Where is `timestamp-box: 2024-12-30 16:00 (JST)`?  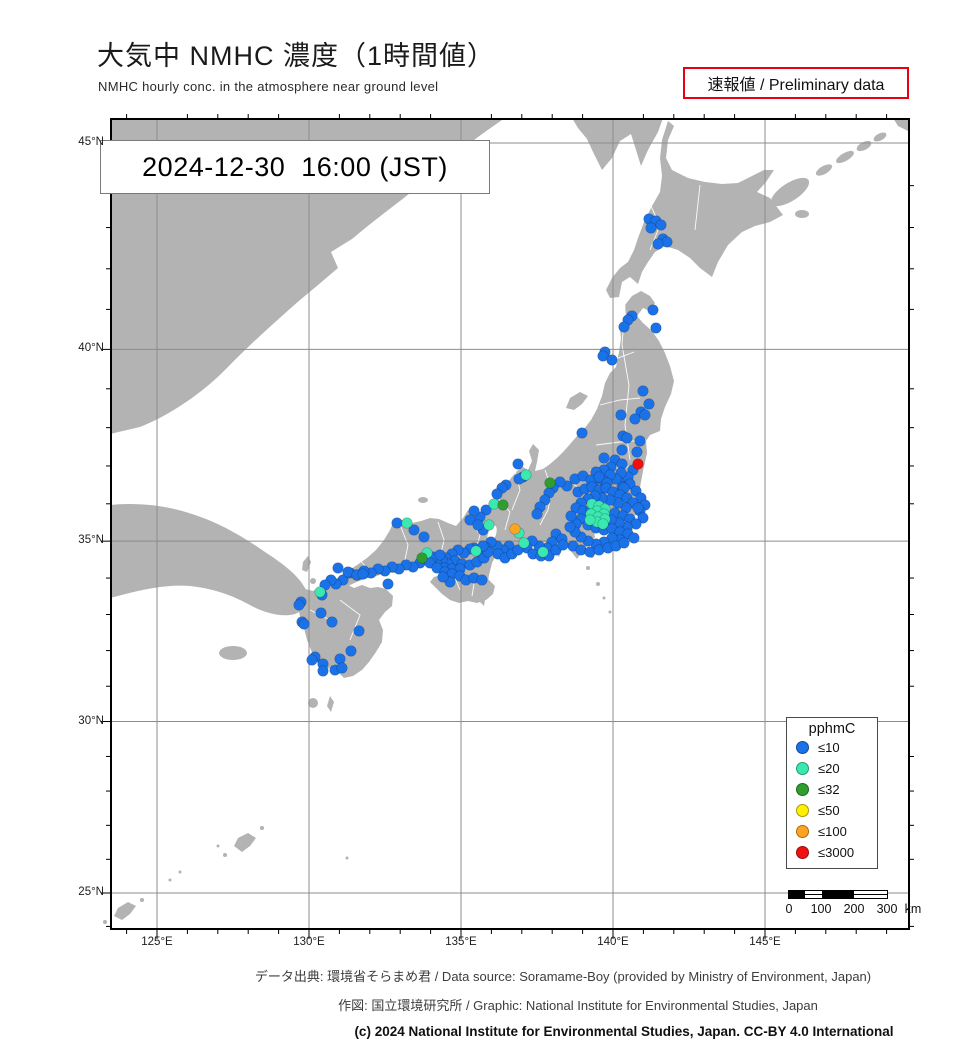 timestamp-box: 2024-12-30 16:00 (JST) is located at coordinates (295, 167).